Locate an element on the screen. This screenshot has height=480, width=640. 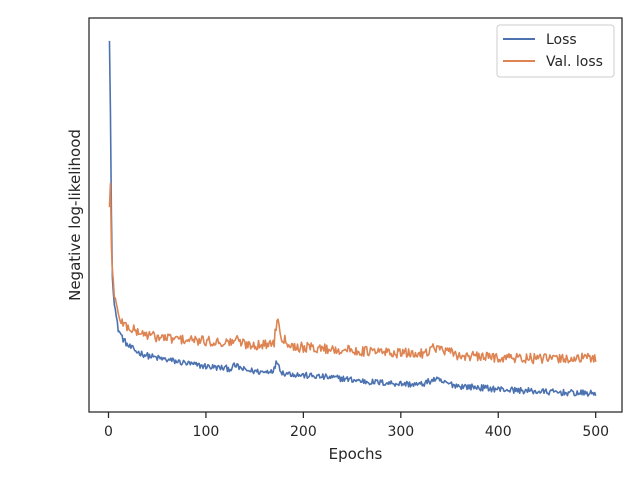
legend-label-loss: Loss is located at coordinates (561, 40).